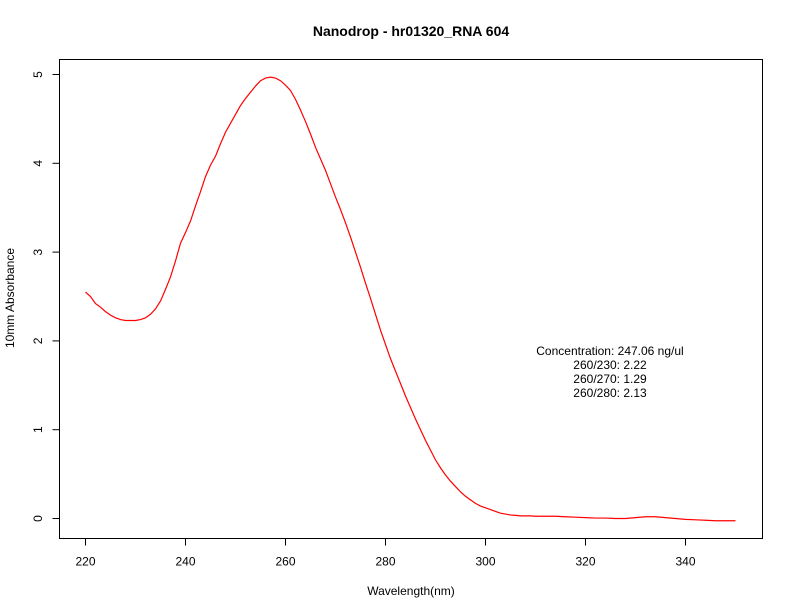 The width and height of the screenshot is (792, 612). Describe the element at coordinates (411, 591) in the screenshot. I see `x-axis-label: Wavelength(nm)` at that location.